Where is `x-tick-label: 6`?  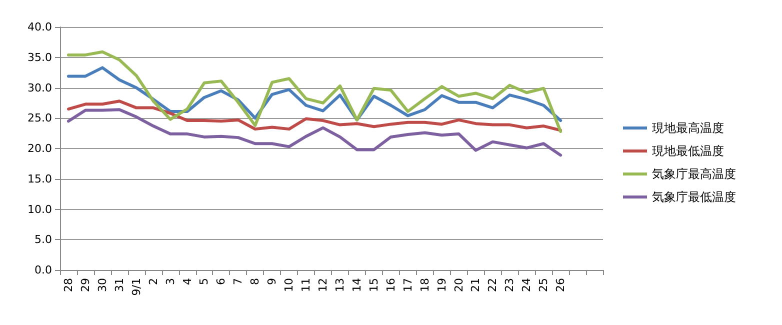 x-tick-label: 6 is located at coordinates (221, 281).